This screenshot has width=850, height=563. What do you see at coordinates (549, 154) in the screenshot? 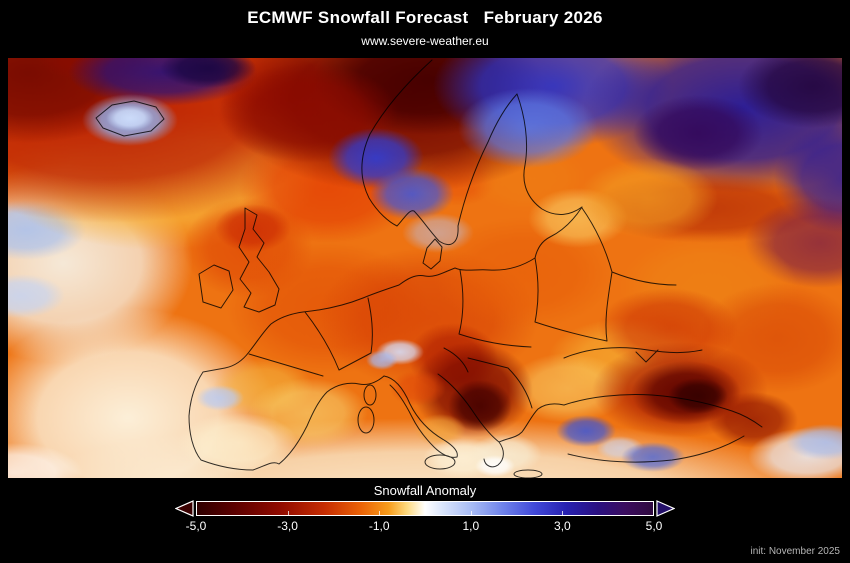
I see `coastline-bothnia-finland` at bounding box center [549, 154].